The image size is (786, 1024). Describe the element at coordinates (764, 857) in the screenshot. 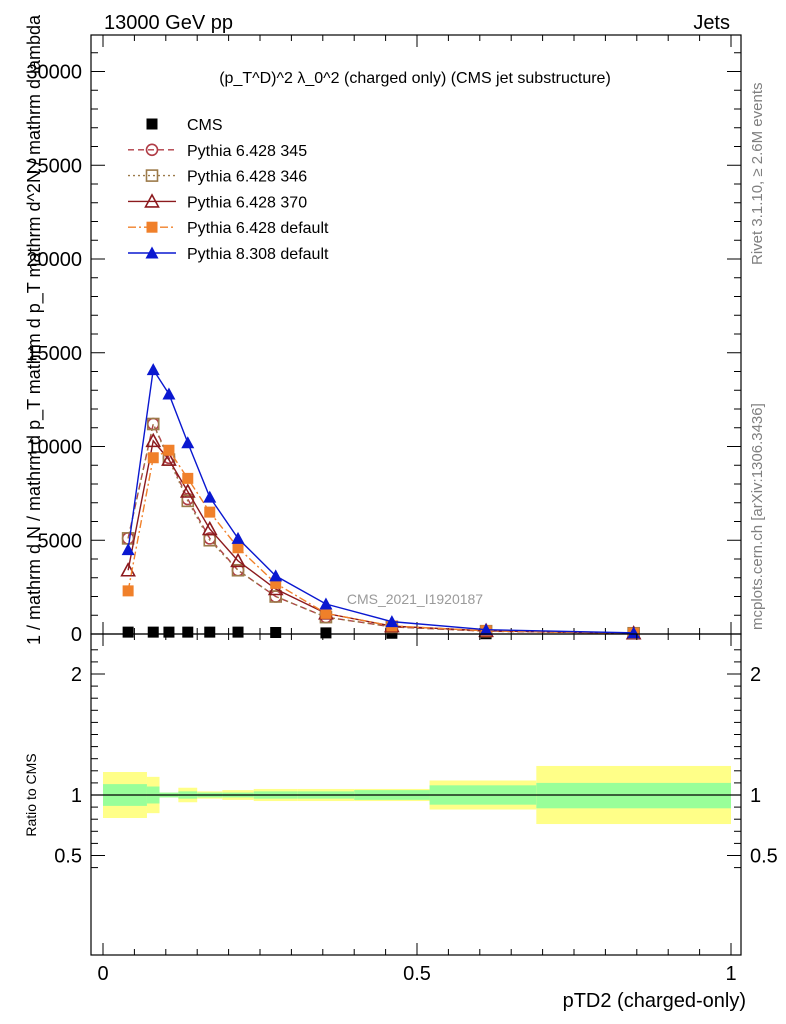

I see `ratio-y-tick-label-right: 0.5` at that location.